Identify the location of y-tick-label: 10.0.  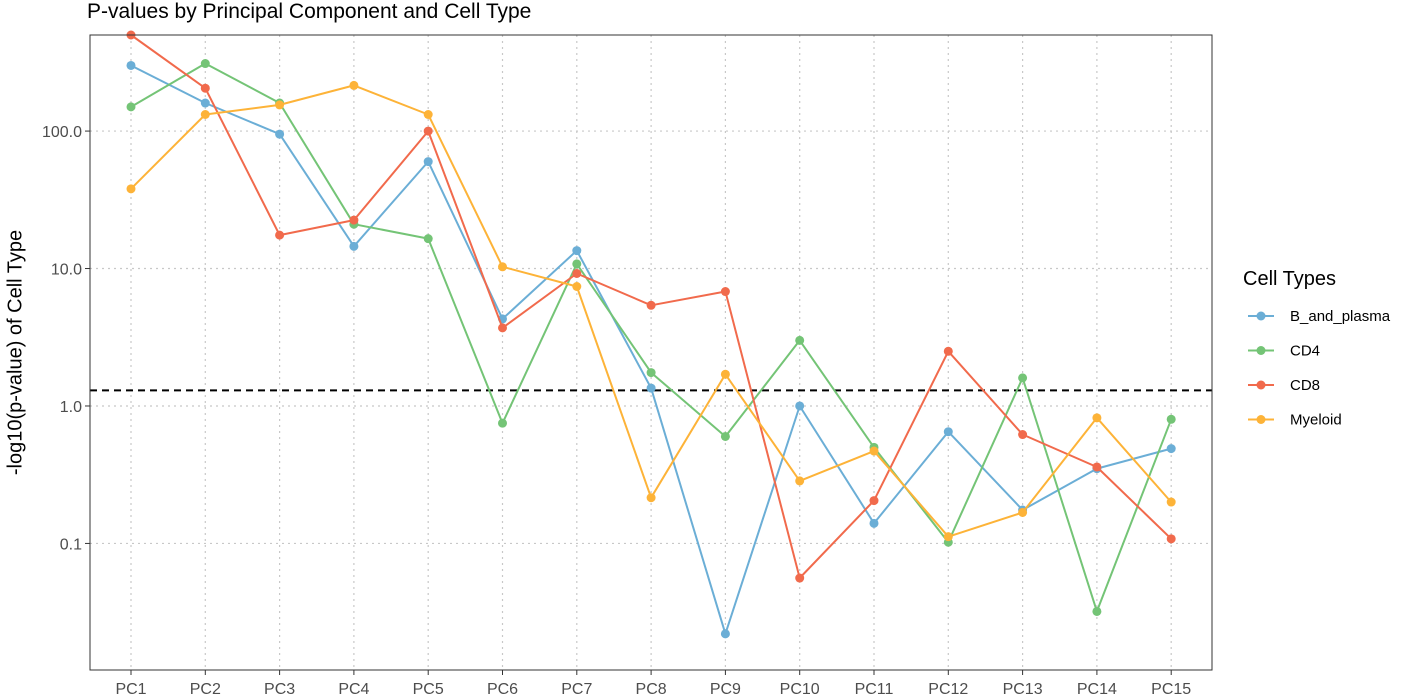
(66, 270).